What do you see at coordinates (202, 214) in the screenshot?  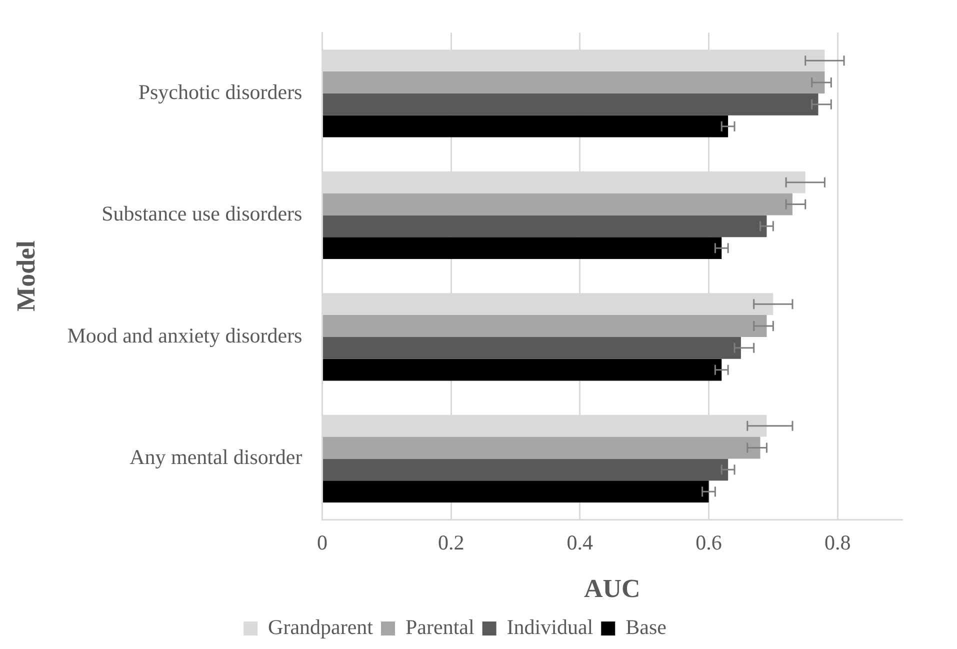 I see `y-tick-label: Substance use disorders` at bounding box center [202, 214].